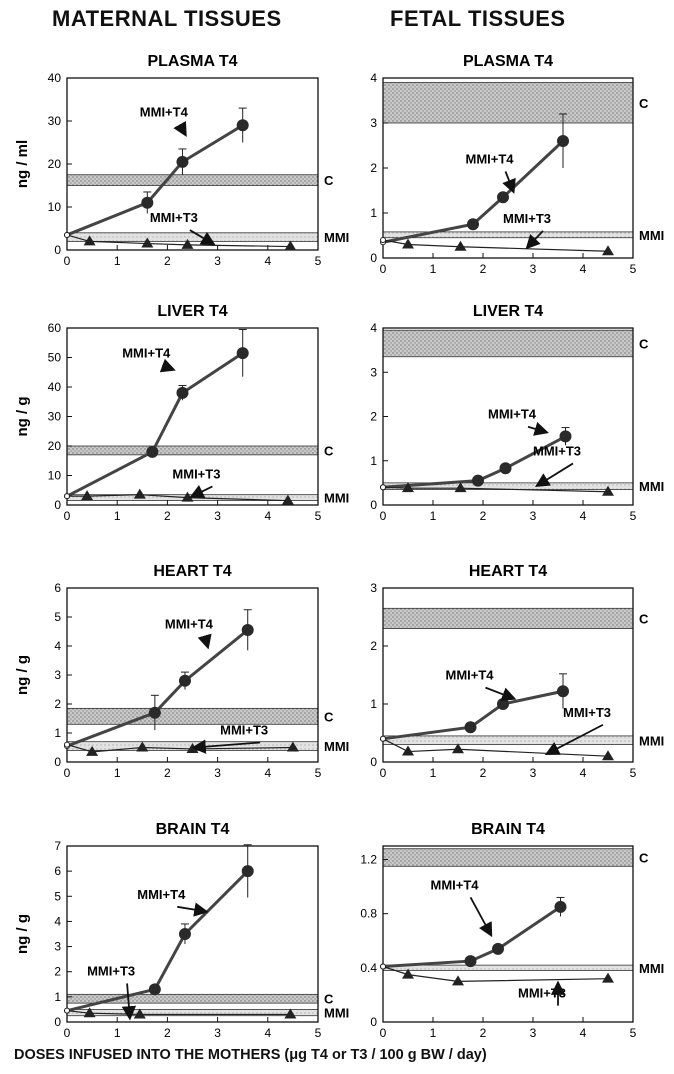 This screenshot has height=1074, width=674. What do you see at coordinates (57, 871) in the screenshot?
I see `y-tick-label: 6` at bounding box center [57, 871].